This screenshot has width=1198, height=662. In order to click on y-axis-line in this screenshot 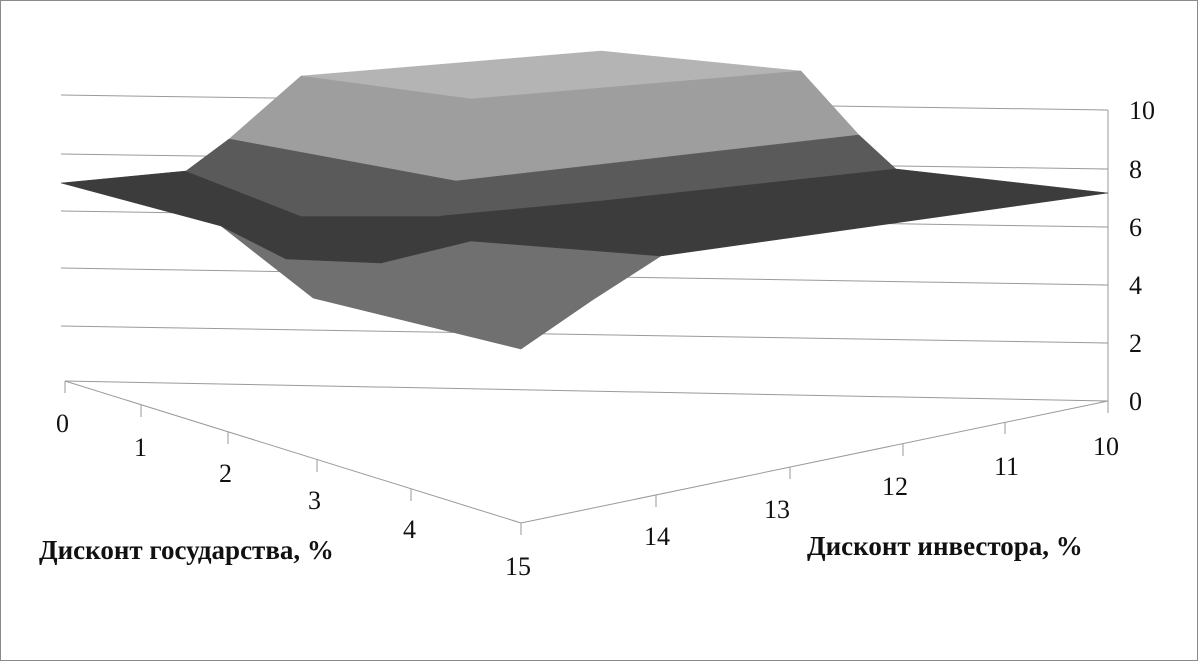, I will do `click(814, 462)`.